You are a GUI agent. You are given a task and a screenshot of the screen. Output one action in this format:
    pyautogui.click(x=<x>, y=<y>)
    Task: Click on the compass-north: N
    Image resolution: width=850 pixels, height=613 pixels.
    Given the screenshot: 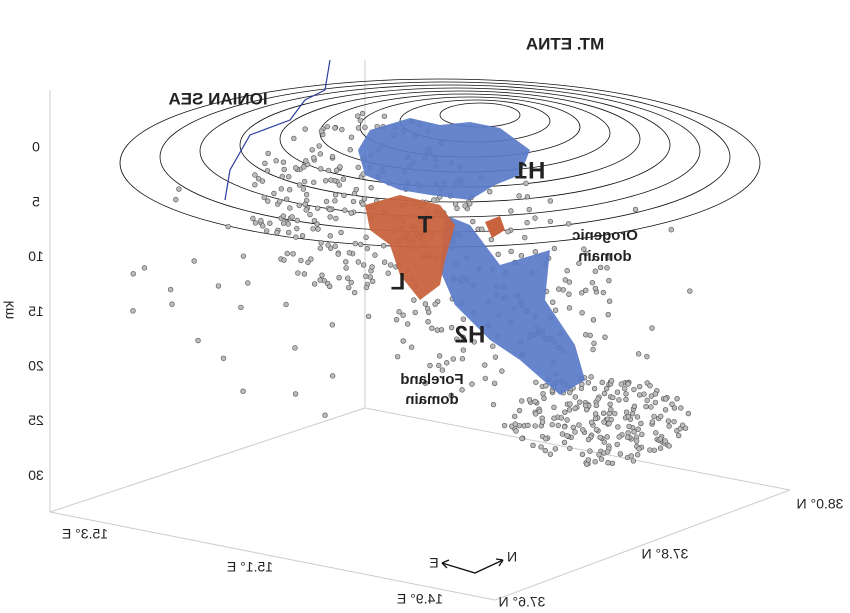 What is the action you would take?
    pyautogui.click(x=512, y=557)
    